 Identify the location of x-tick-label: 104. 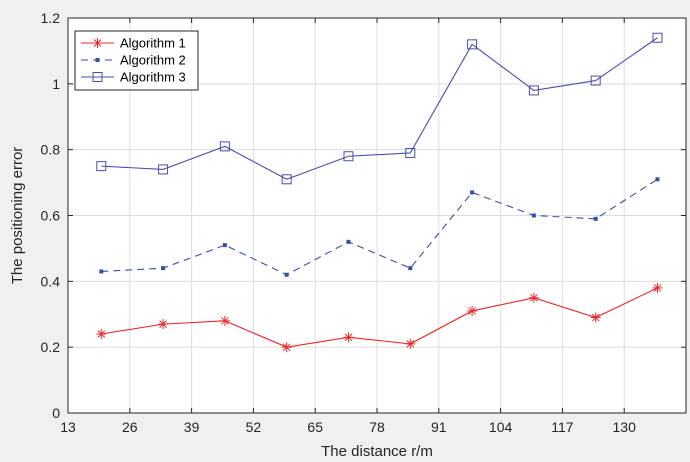
(501, 427).